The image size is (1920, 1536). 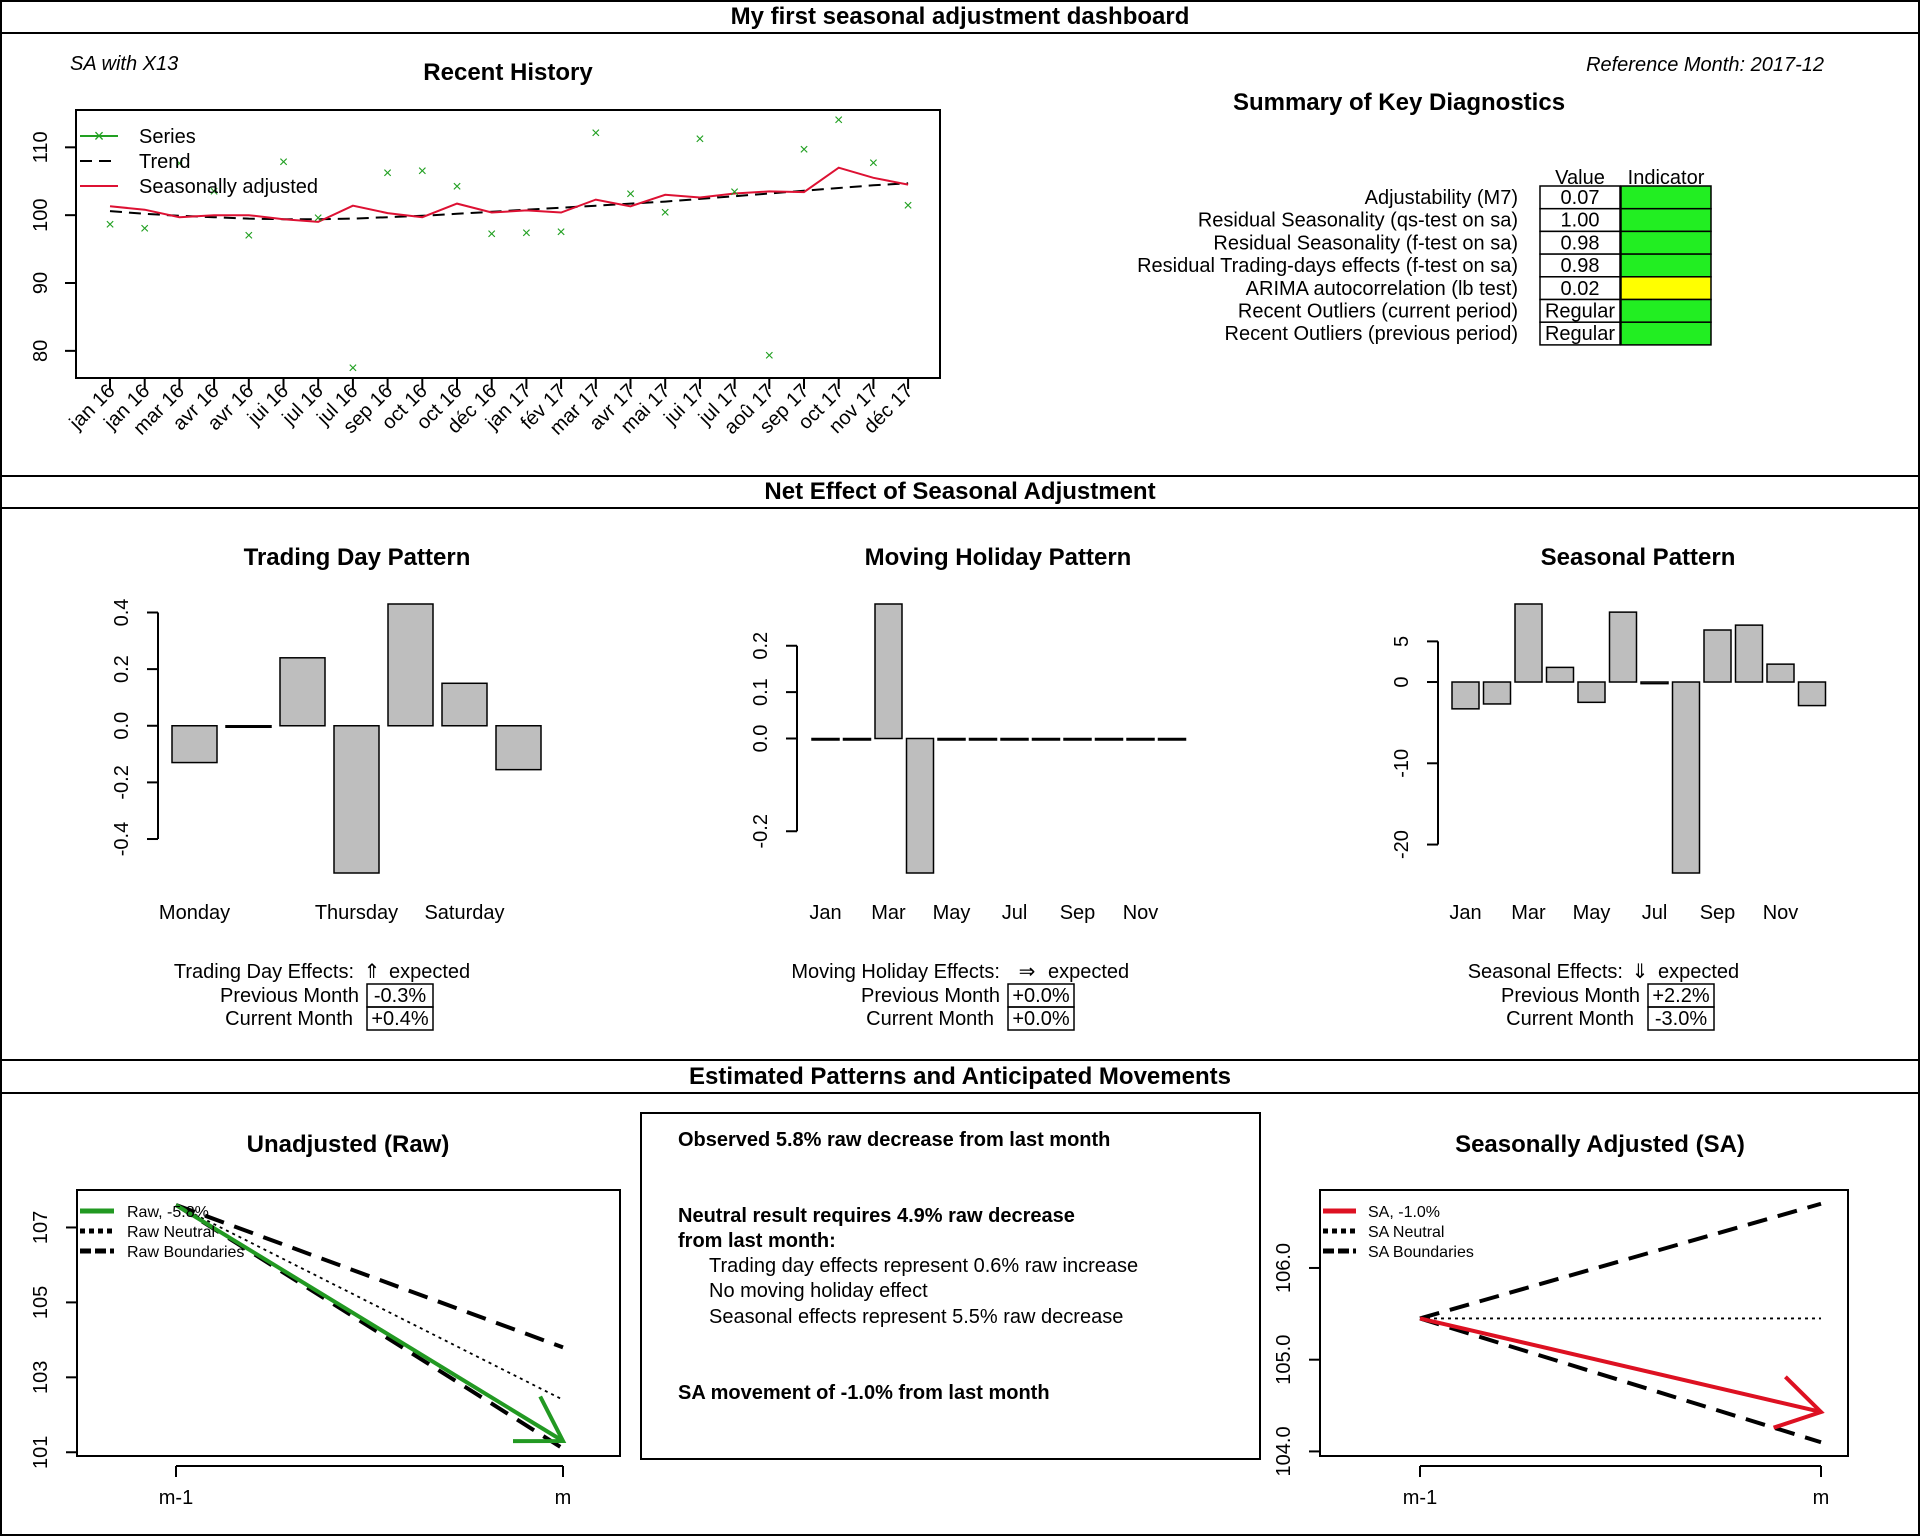 What do you see at coordinates (124, 64) in the screenshot?
I see `method-label: SA with X13` at bounding box center [124, 64].